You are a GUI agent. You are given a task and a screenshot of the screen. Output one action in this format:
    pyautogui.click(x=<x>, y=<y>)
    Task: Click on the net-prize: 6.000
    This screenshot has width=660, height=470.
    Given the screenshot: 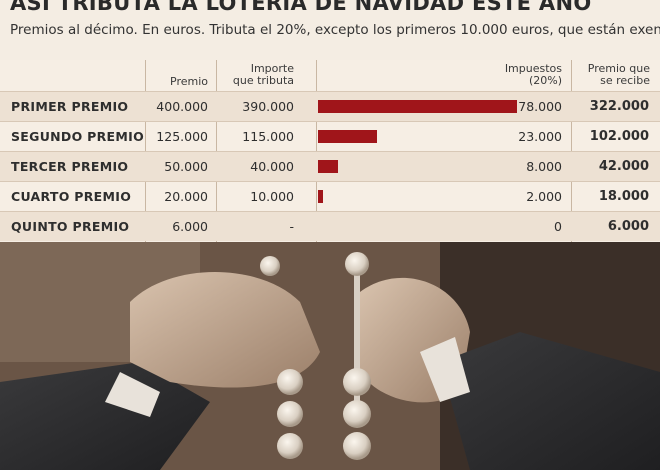 What is the action you would take?
    pyautogui.click(x=628, y=226)
    